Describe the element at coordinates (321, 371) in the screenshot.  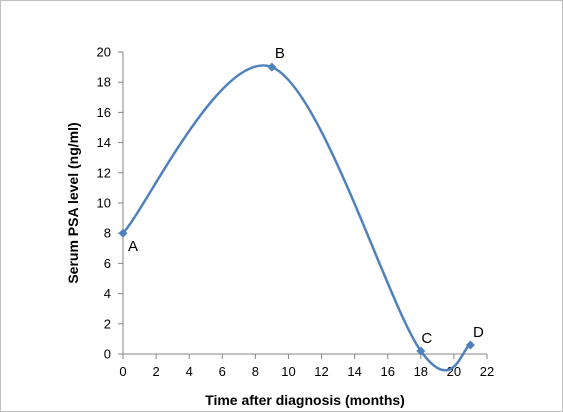
I see `x-tick-label: 12` at that location.